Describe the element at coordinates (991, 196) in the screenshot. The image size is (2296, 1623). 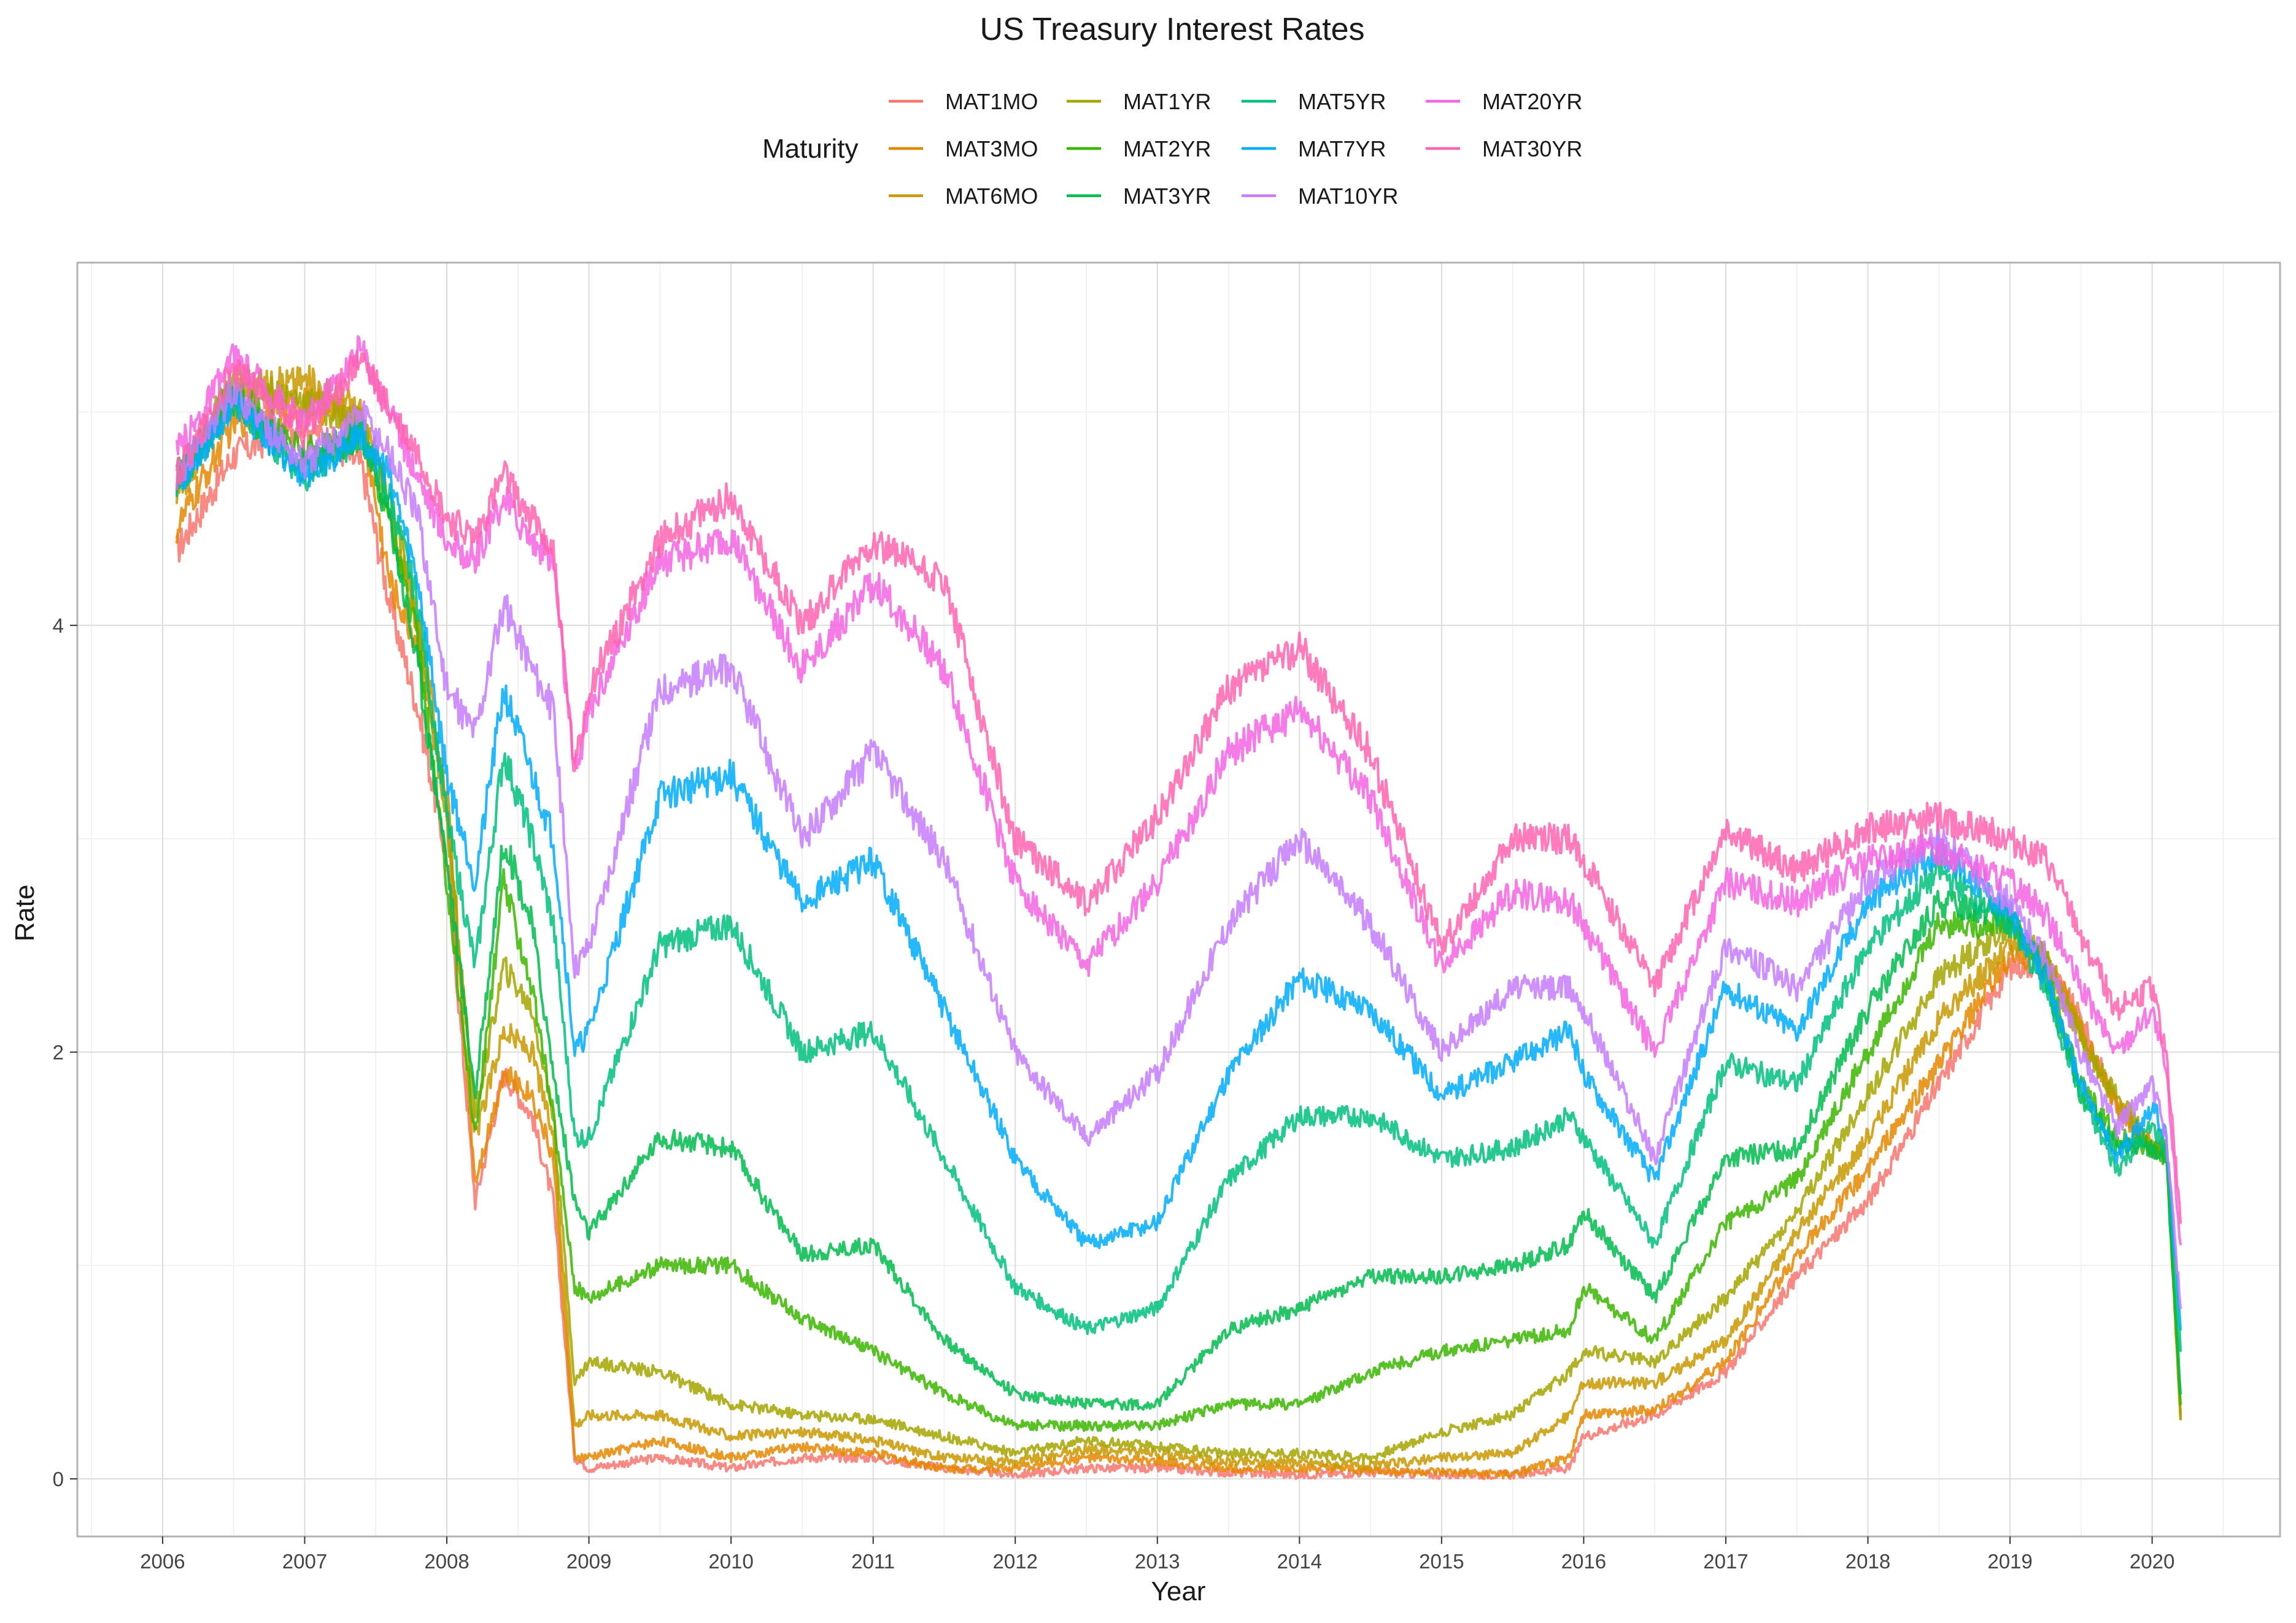
I see `legend-label-mat6mo: MAT6MO` at that location.